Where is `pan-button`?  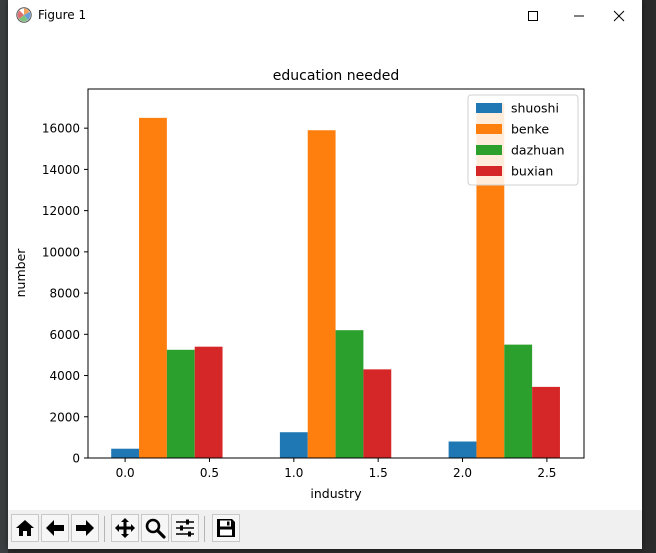
pan-button is located at coordinates (125, 528).